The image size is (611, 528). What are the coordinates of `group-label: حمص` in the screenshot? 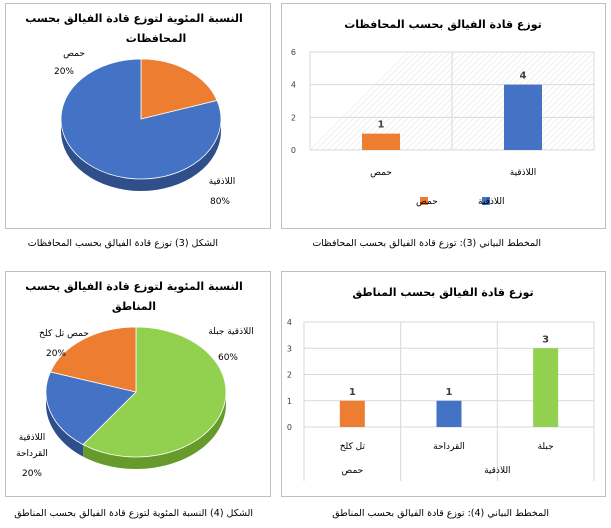 It's located at (352, 471).